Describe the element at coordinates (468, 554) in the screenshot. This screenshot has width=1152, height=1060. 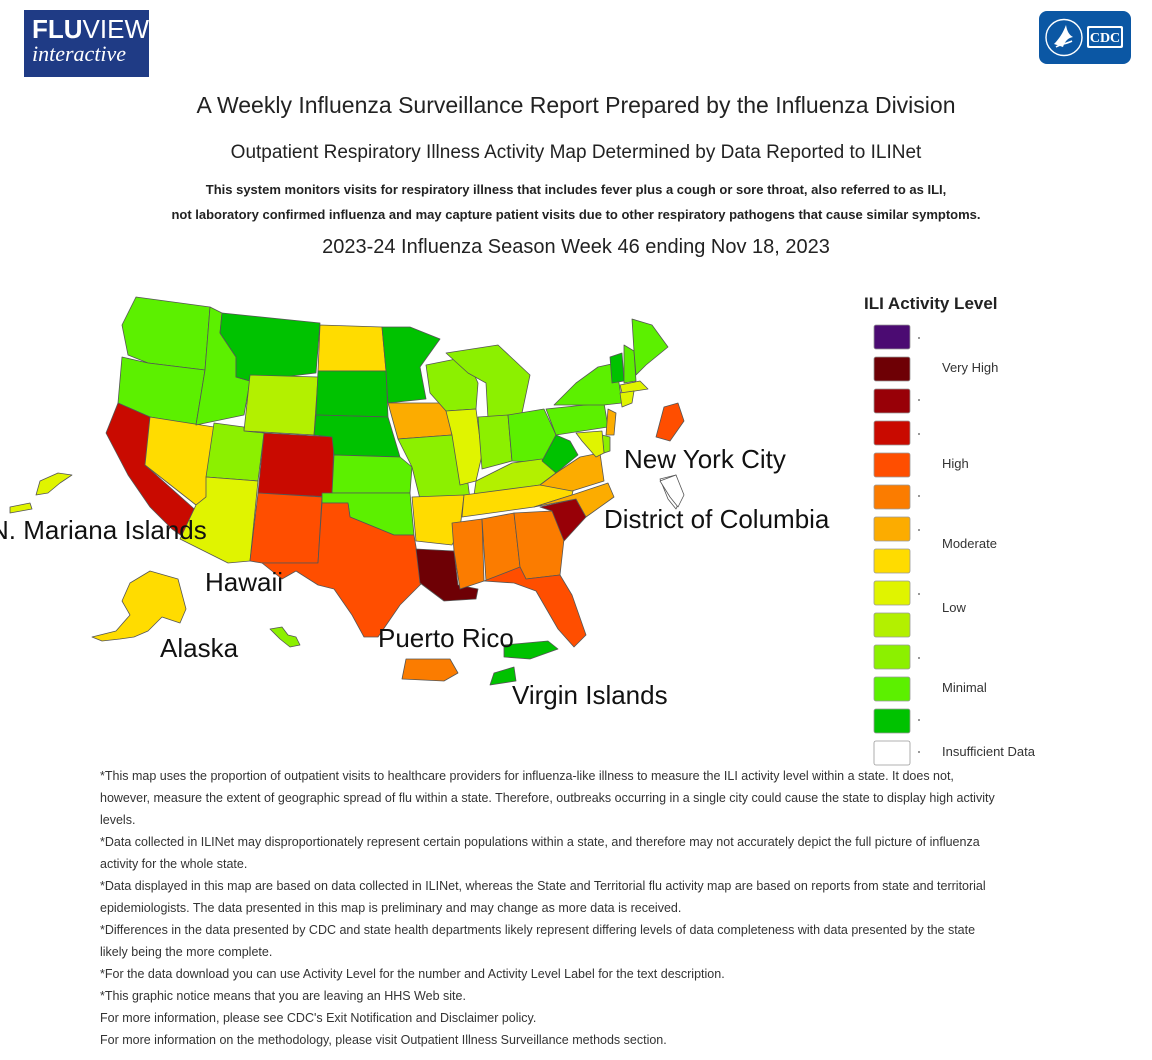
I see `state-ms` at that location.